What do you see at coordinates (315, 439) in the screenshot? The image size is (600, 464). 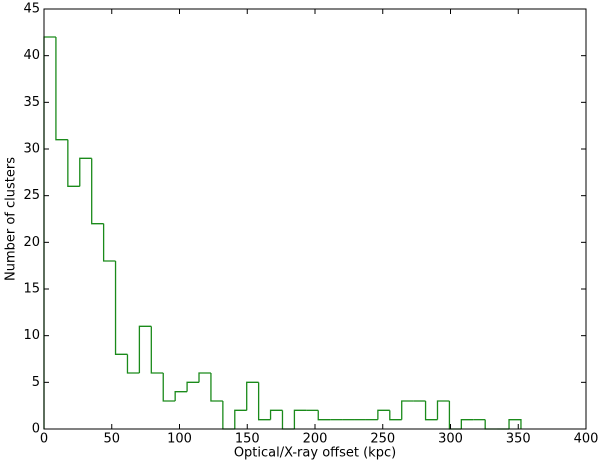 I see `x-tick-label: 200` at bounding box center [315, 439].